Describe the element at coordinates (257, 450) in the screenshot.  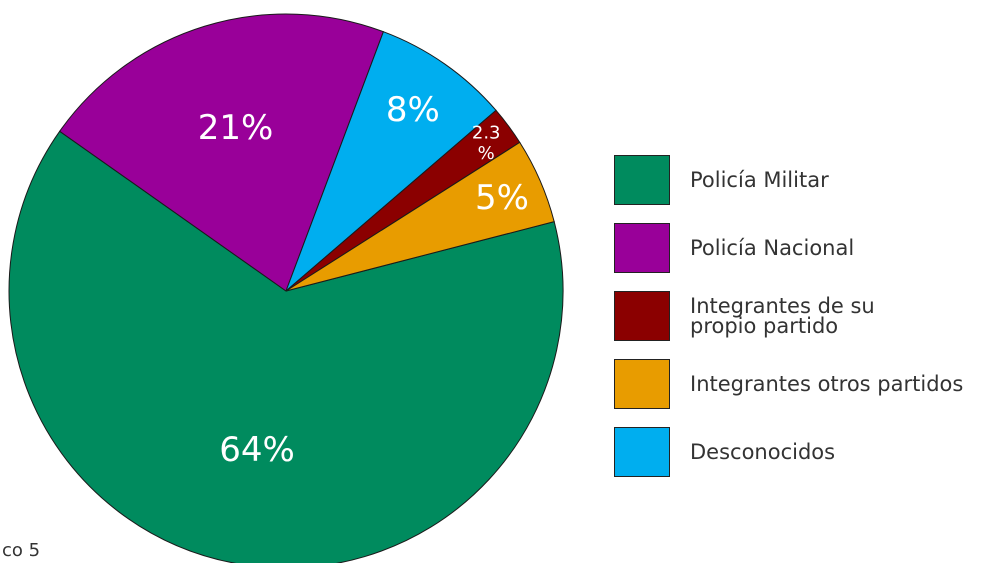
I see `slice-label-0: 64%` at that location.